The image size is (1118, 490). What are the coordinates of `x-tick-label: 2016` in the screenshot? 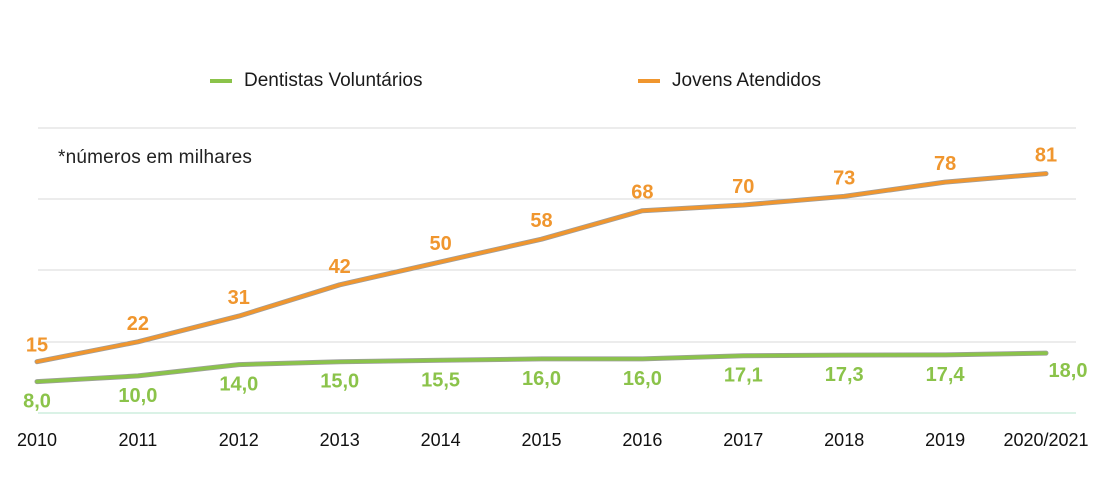 It's located at (642, 440).